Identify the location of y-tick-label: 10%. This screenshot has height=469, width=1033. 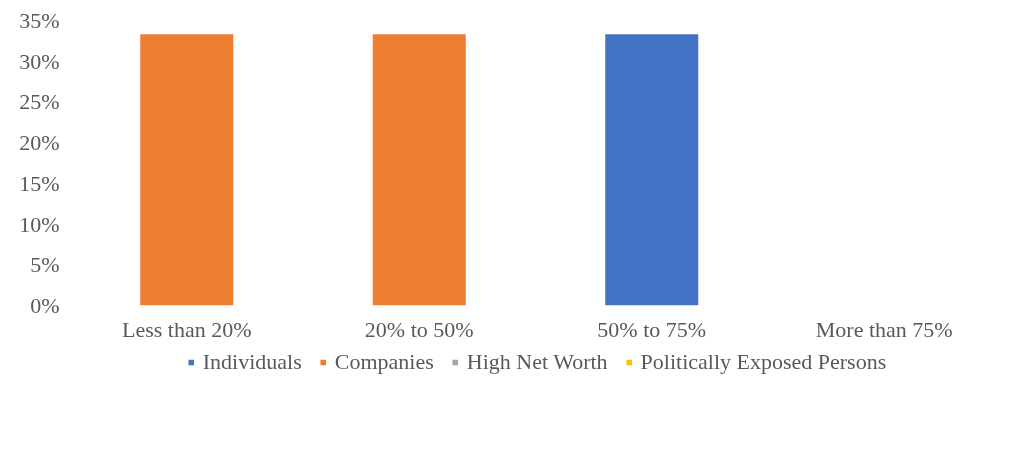
(39, 224).